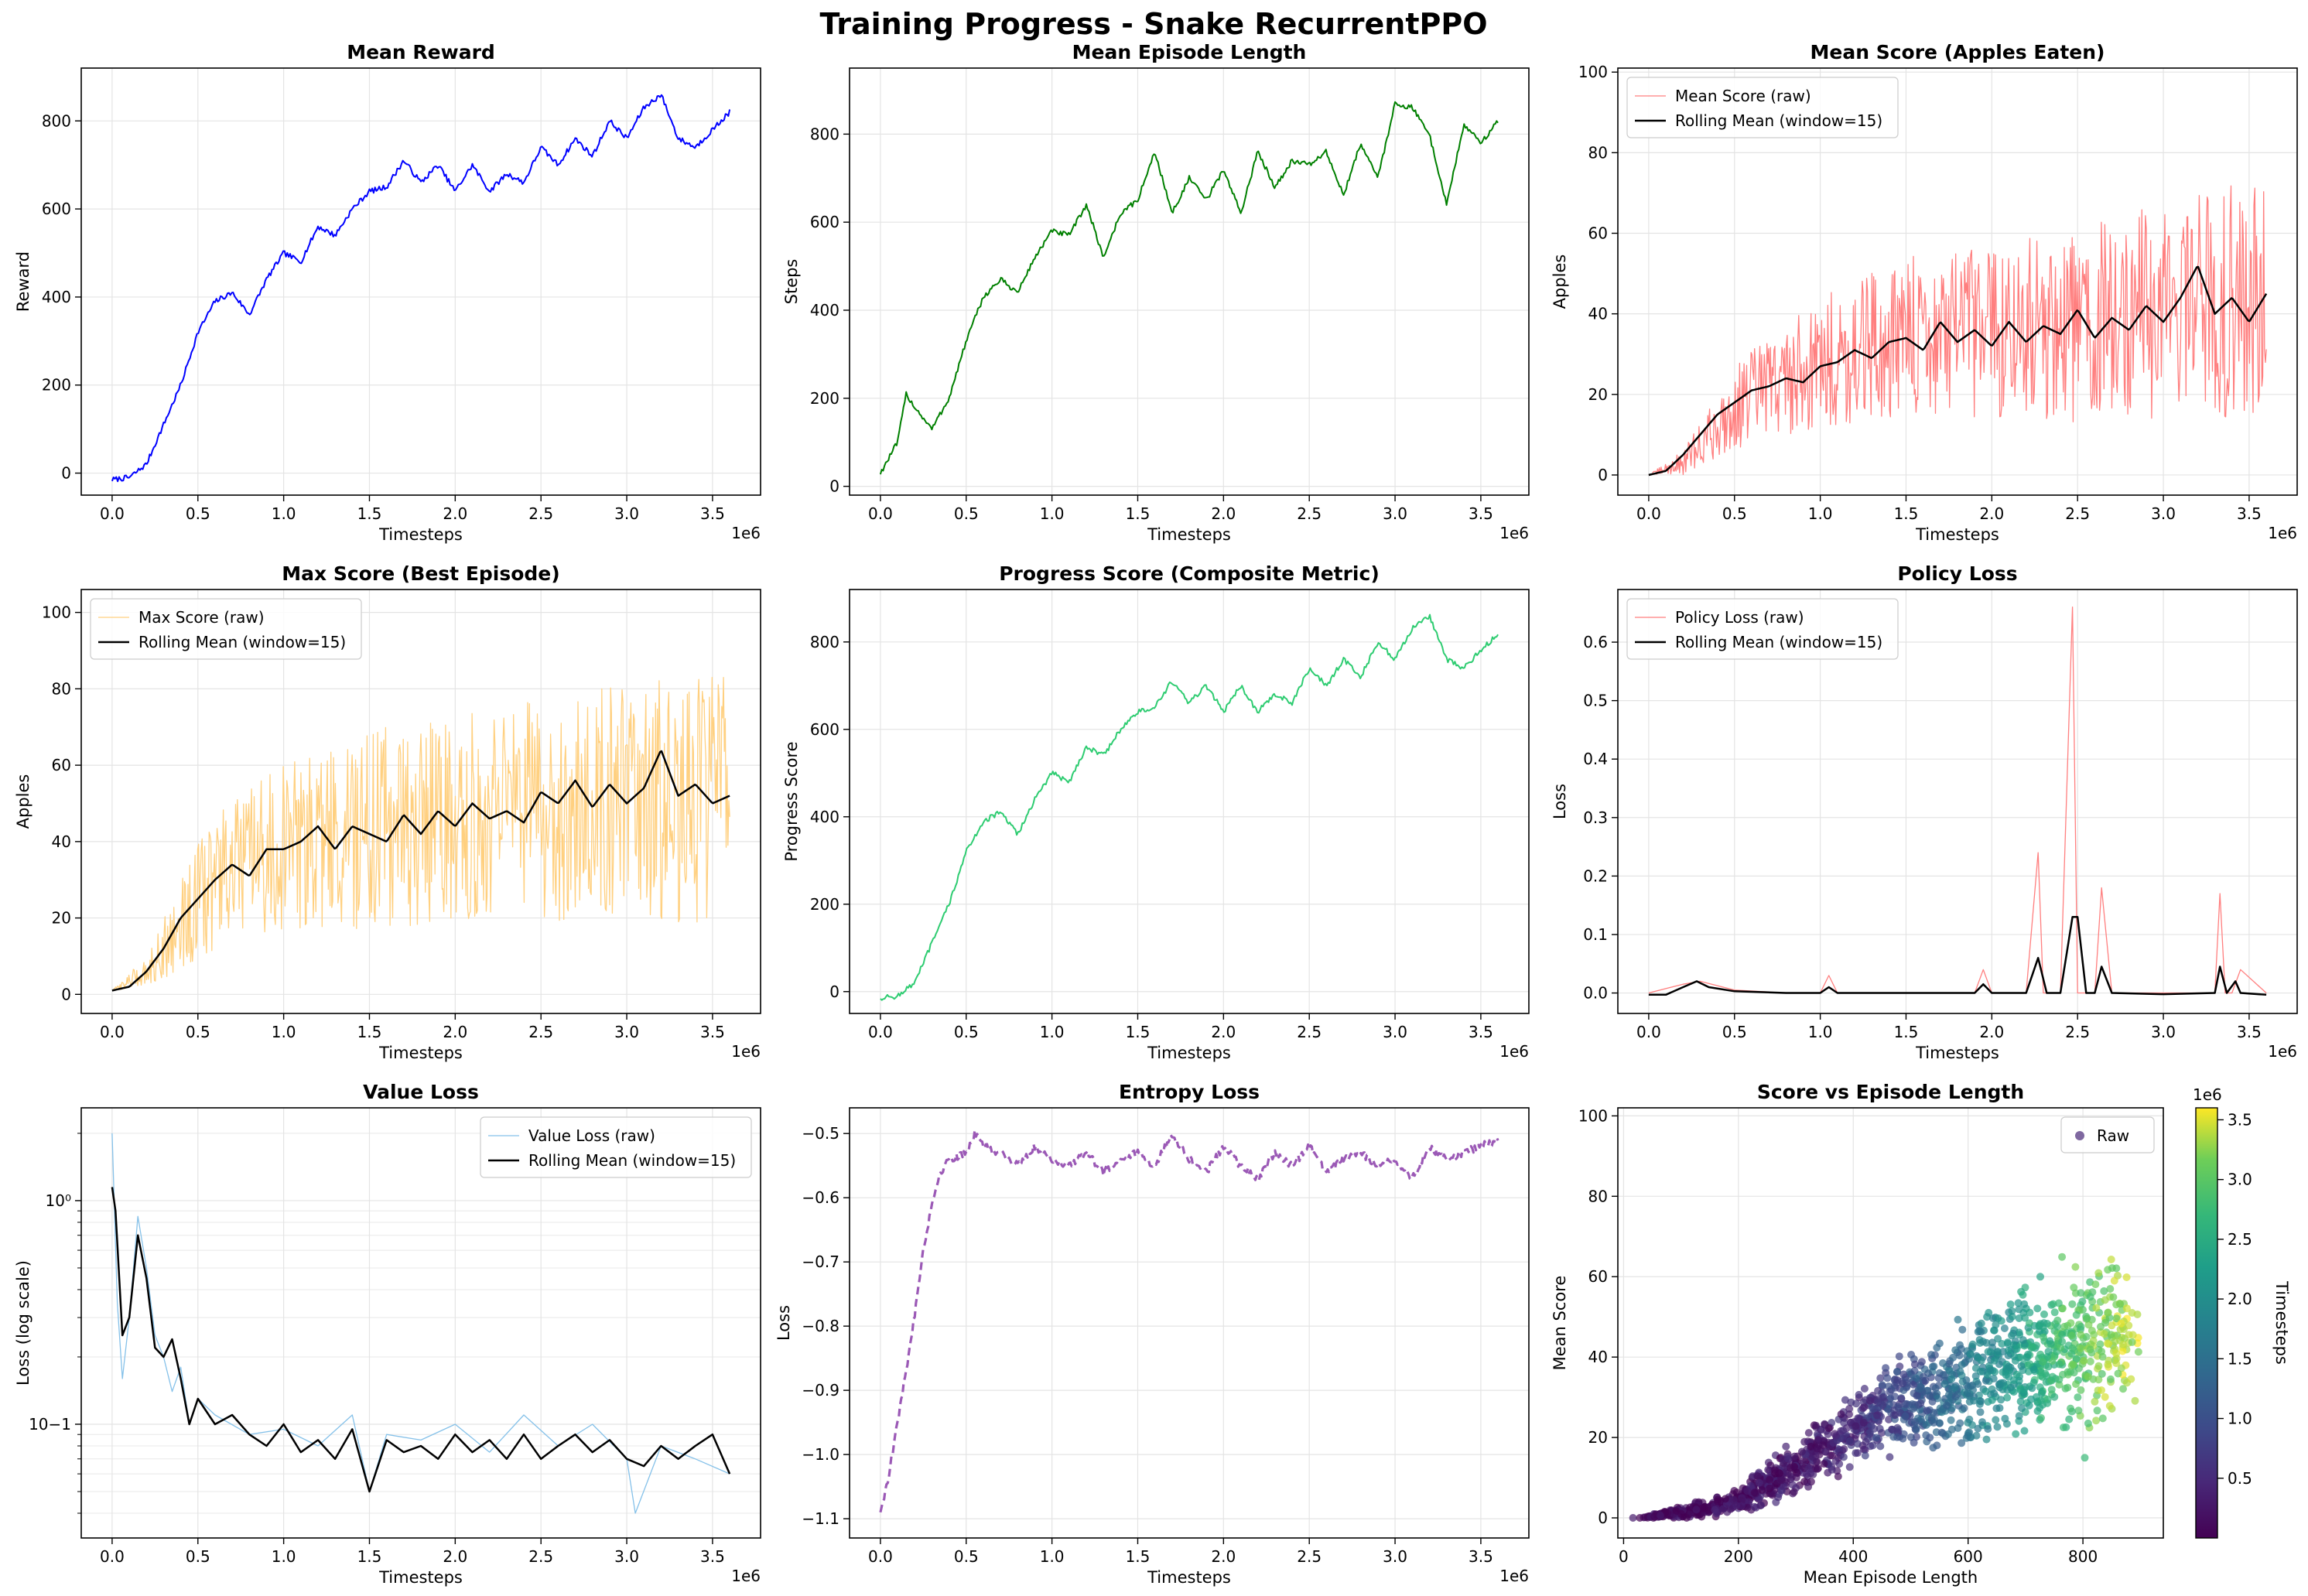 The image size is (2308, 1596). What do you see at coordinates (2240, 1358) in the screenshot?
I see `colorbar-tick-label: 1.5` at bounding box center [2240, 1358].